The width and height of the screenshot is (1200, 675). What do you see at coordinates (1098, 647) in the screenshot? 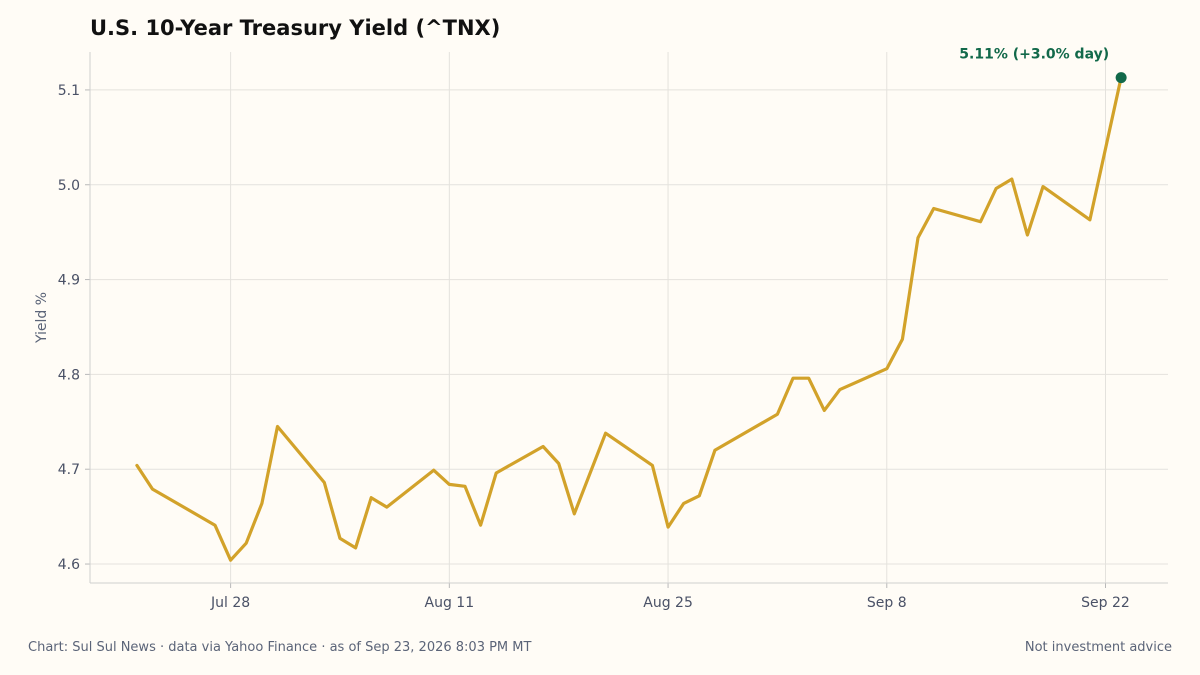
I see `footer-disclaimer: Not investment advice` at bounding box center [1098, 647].